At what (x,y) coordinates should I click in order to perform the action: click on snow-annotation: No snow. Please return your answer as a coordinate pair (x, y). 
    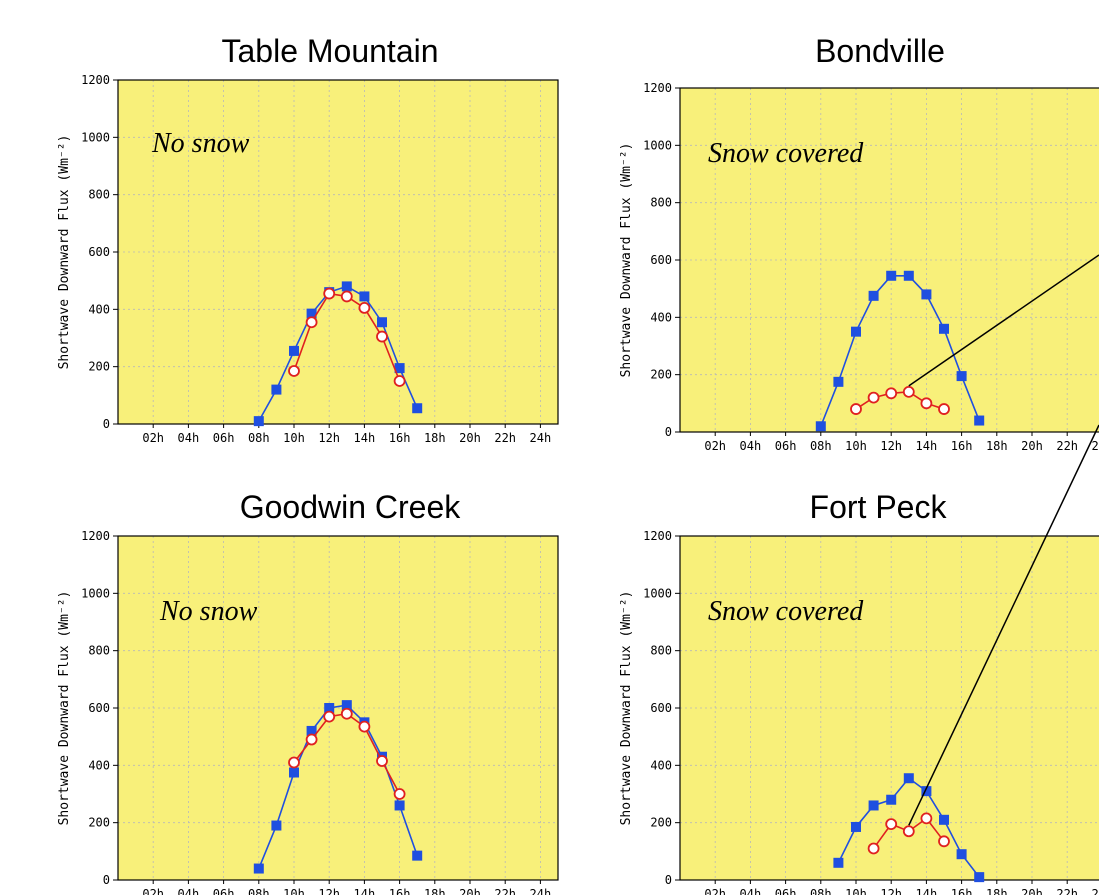
    Looking at the image, I should click on (200, 143).